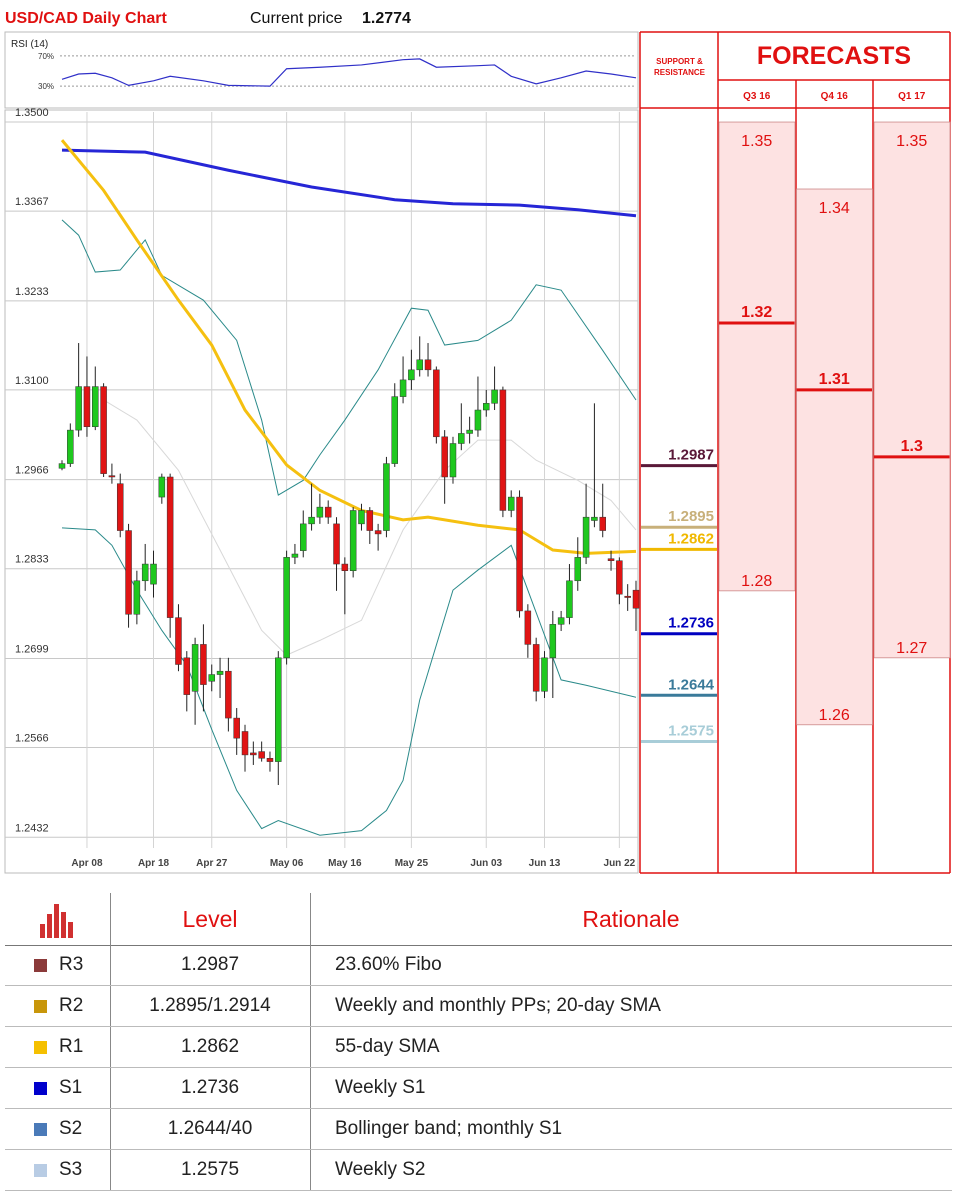 This screenshot has width=965, height=1195. I want to click on chart-title: USD/CAD Daily Chart, so click(86, 18).